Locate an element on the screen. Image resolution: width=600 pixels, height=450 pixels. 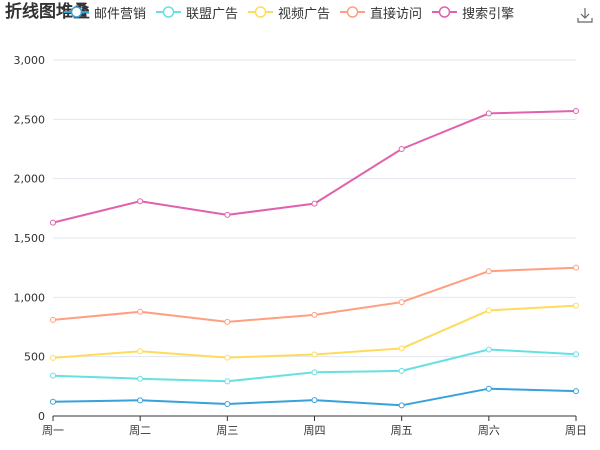
y-tick-label: 1,000 is located at coordinates (30, 297).